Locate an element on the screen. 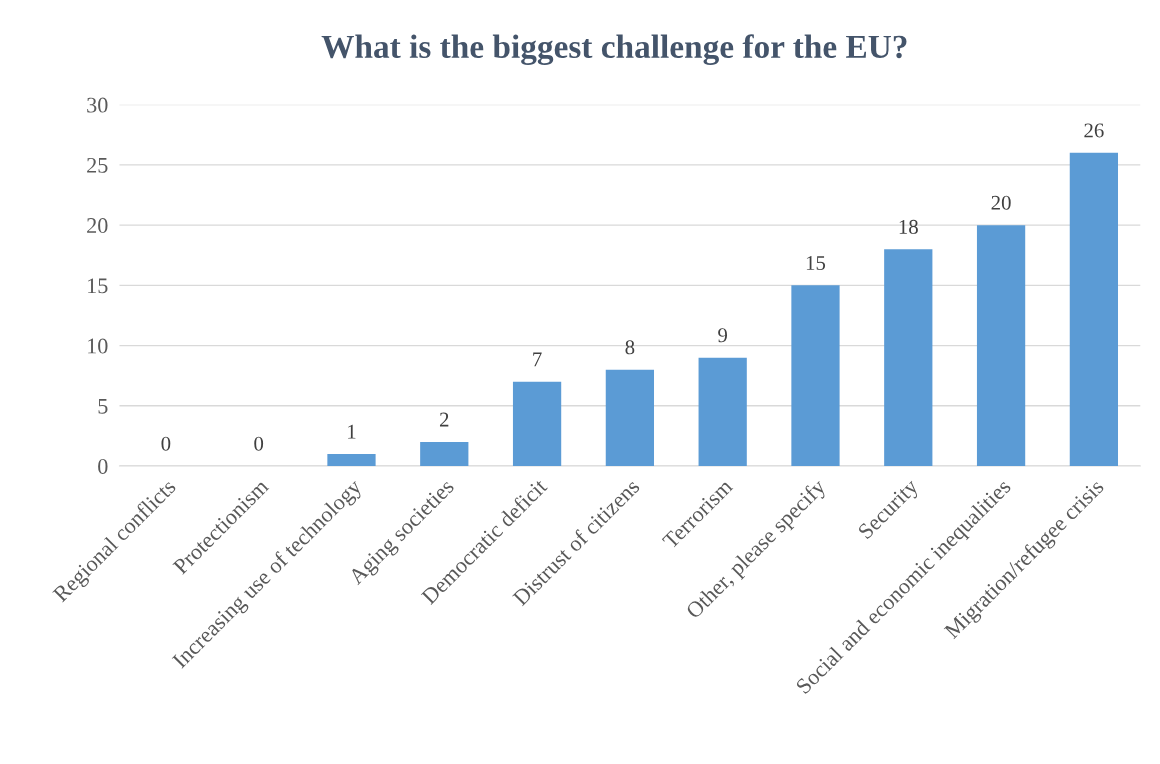 Image resolution: width=1160 pixels, height=764 pixels. data-label: 8 is located at coordinates (630, 347).